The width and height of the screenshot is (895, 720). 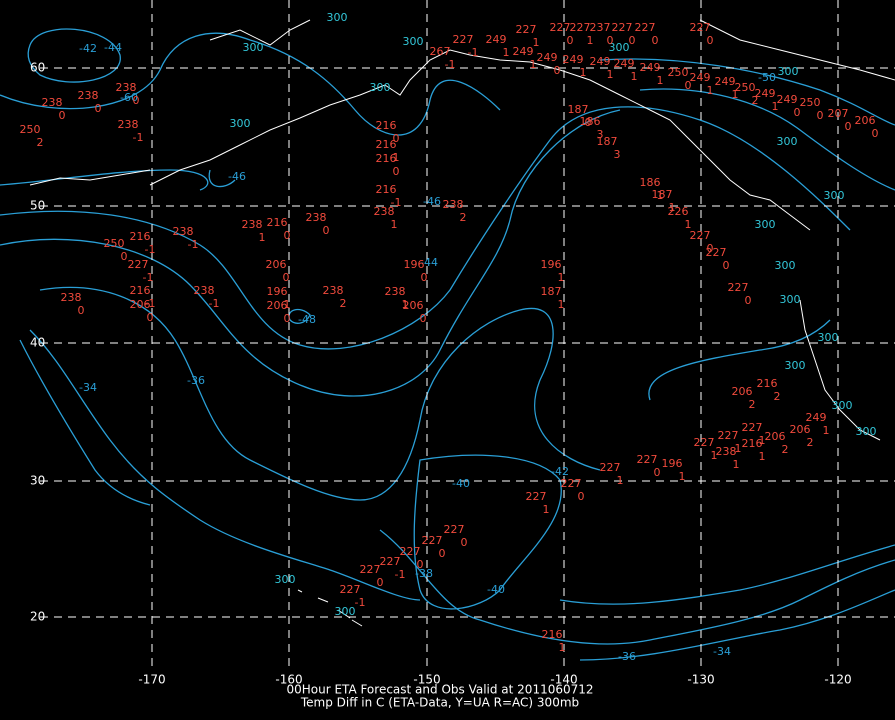 What do you see at coordinates (129, 97) in the screenshot?
I see `contour-label: -60` at bounding box center [129, 97].